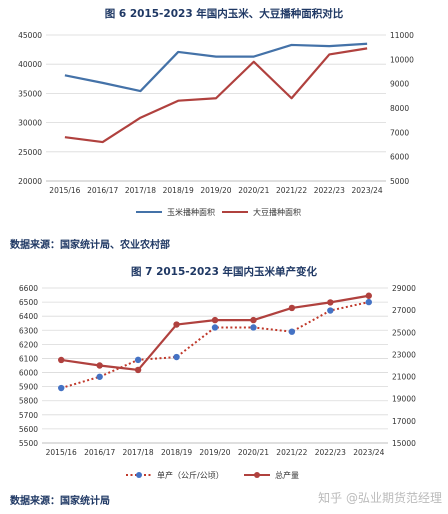 This screenshot has height=514, width=448. I want to click on y-left-tick-label: 5800, so click(28, 401).